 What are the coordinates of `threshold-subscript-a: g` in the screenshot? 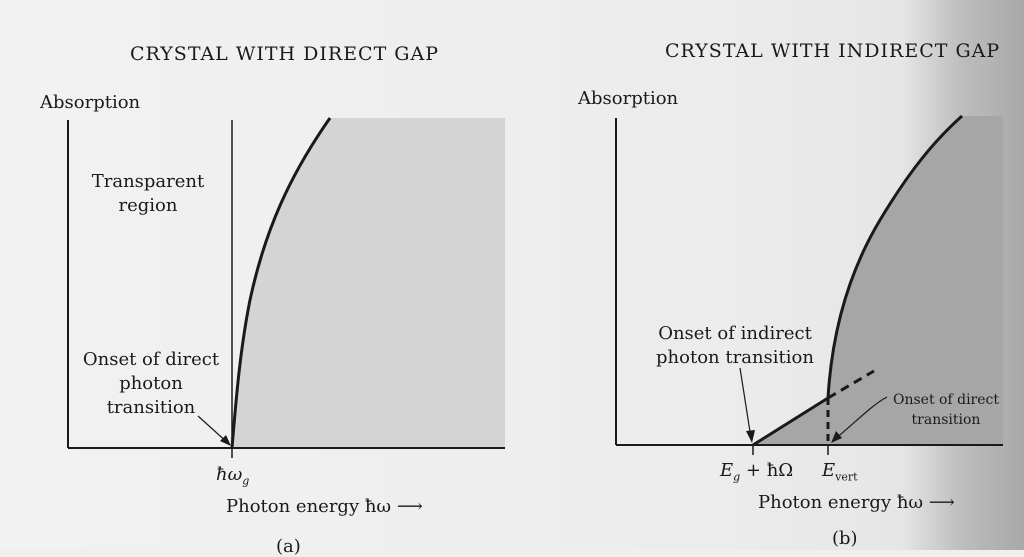 It's located at (246, 481).